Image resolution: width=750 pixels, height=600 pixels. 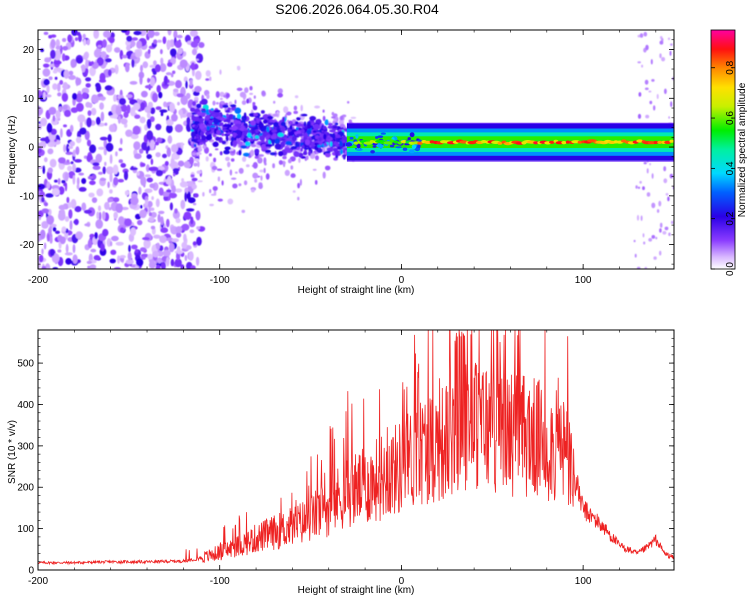 I want to click on figure-title: S206.2026.064.05.30.R04, so click(x=357, y=9).